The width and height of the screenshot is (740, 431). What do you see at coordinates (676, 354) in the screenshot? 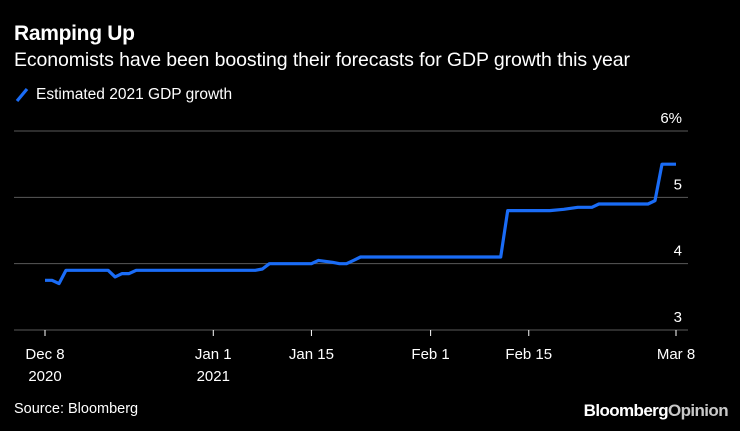
I see `x-tick-label-5: Mar 8` at bounding box center [676, 354].